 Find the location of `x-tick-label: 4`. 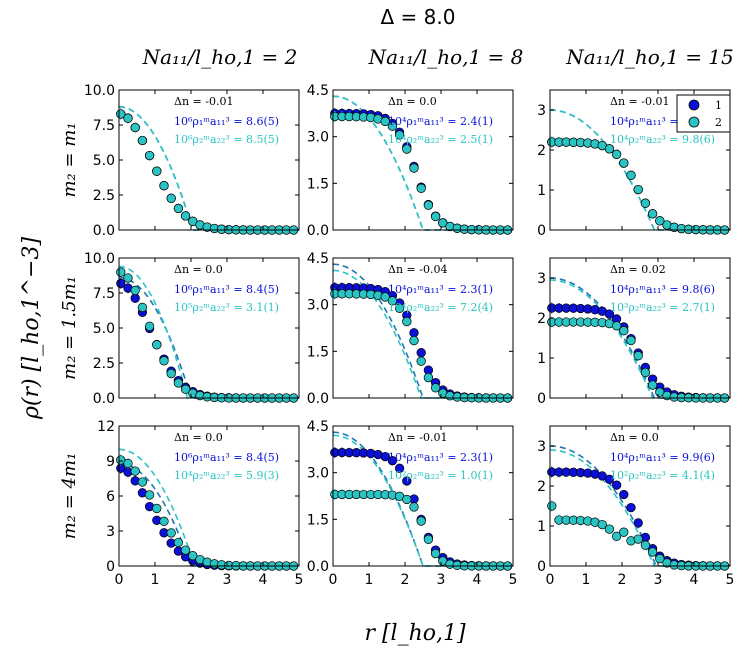

x-tick-label: 4 is located at coordinates (694, 580).